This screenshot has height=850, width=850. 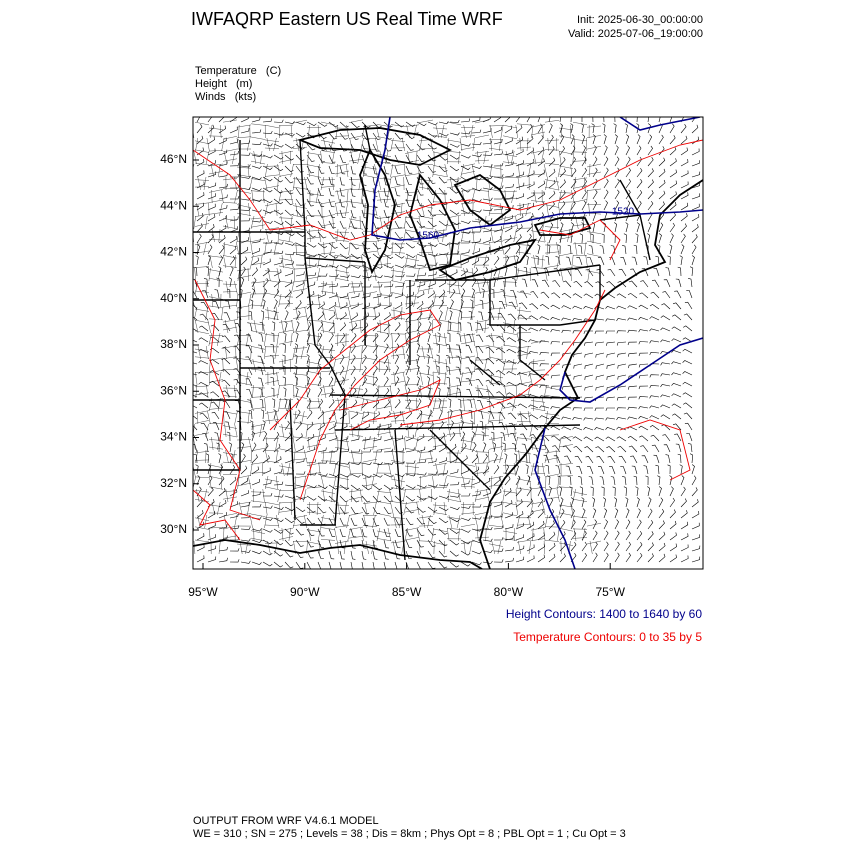 What do you see at coordinates (610, 592) in the screenshot?
I see `lon-label: 75°W` at bounding box center [610, 592].